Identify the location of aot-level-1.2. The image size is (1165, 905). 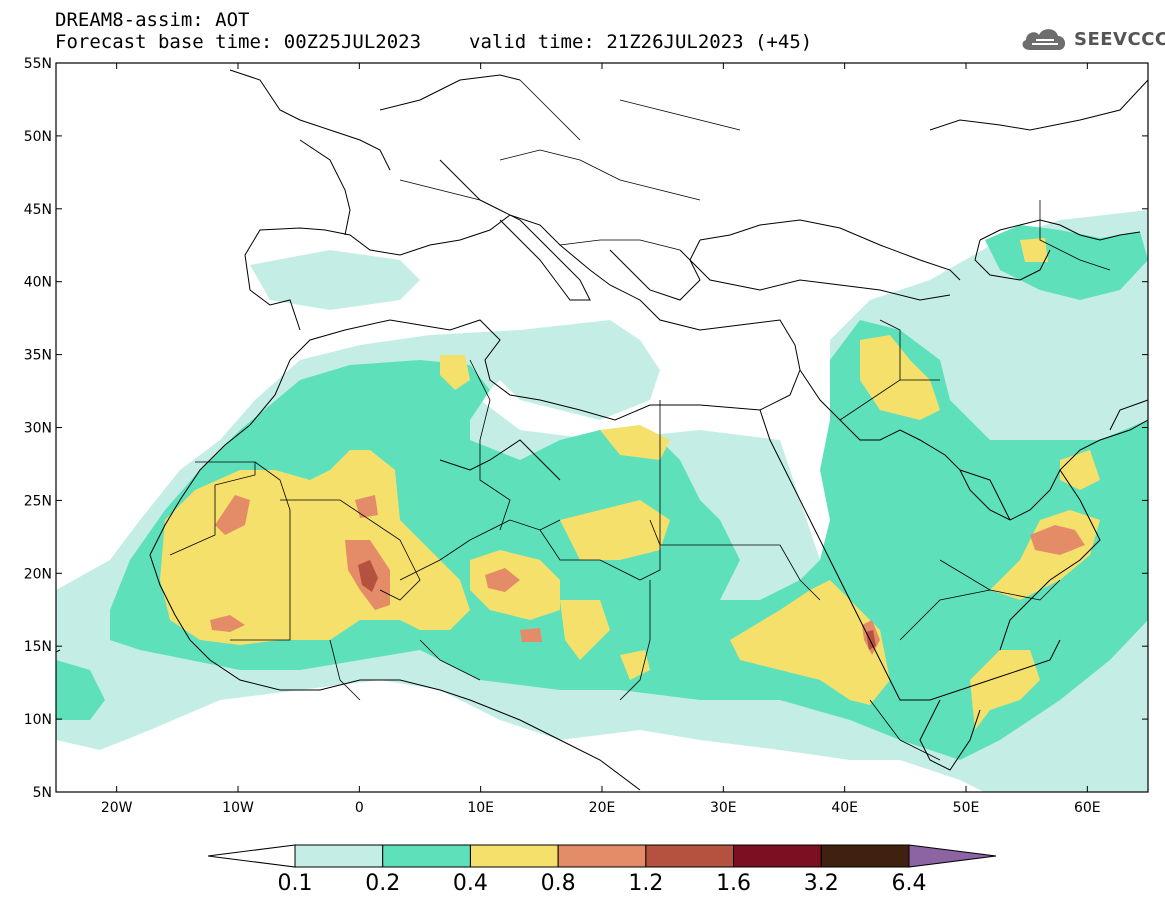
(617, 605).